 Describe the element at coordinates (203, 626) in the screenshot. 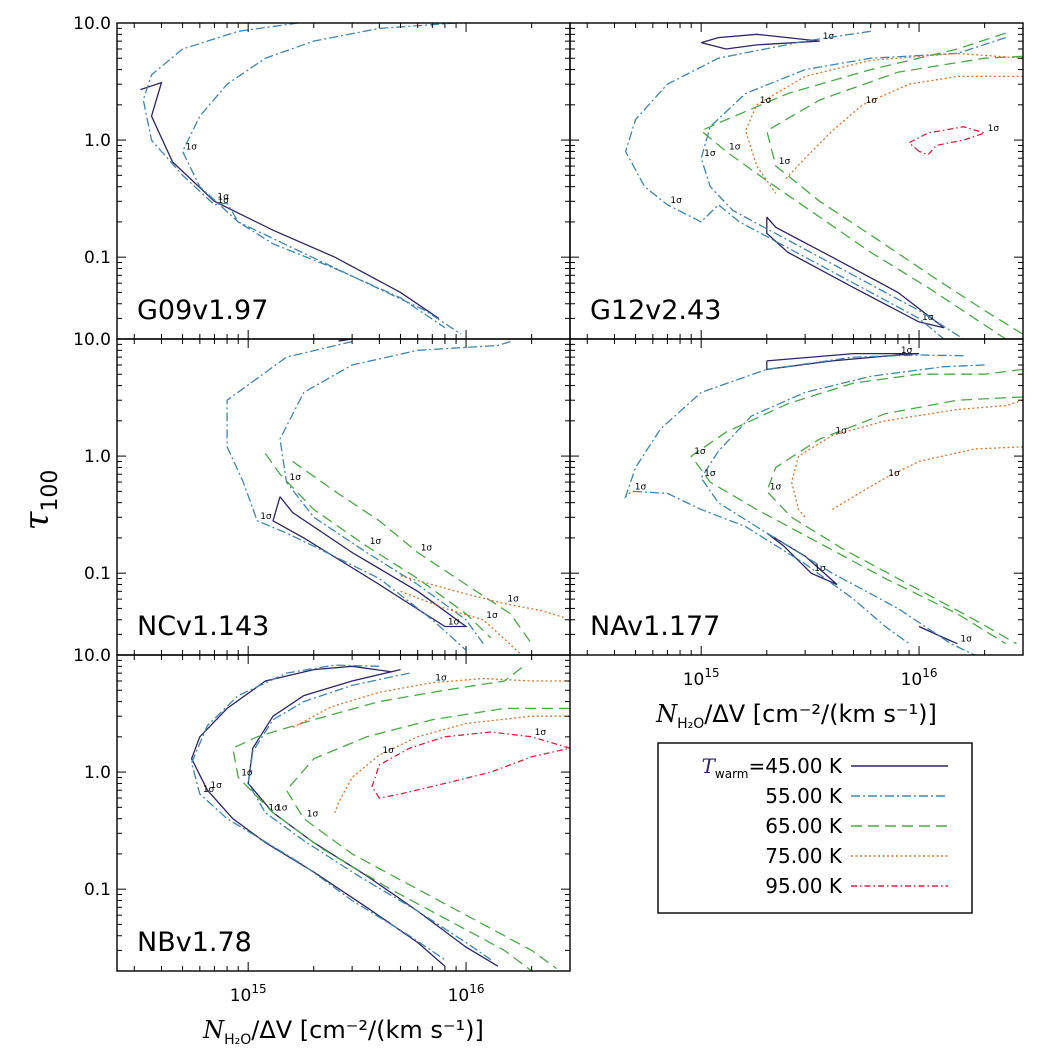

I see `panel-title: NCv1.143` at that location.